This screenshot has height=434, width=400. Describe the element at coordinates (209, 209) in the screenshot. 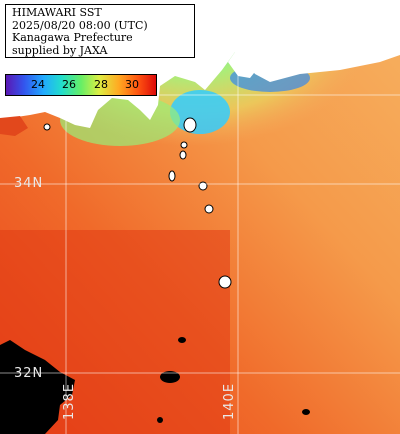

I see `island-miyake` at that location.